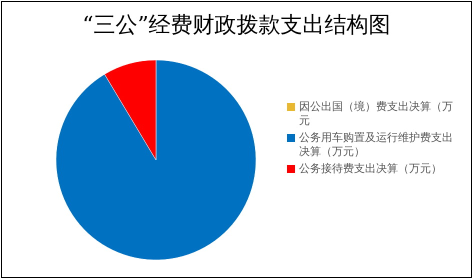 The width and height of the screenshot is (473, 279). I want to click on legend-label: 因公出国（境）费支出决算（万元, so click(376, 113).